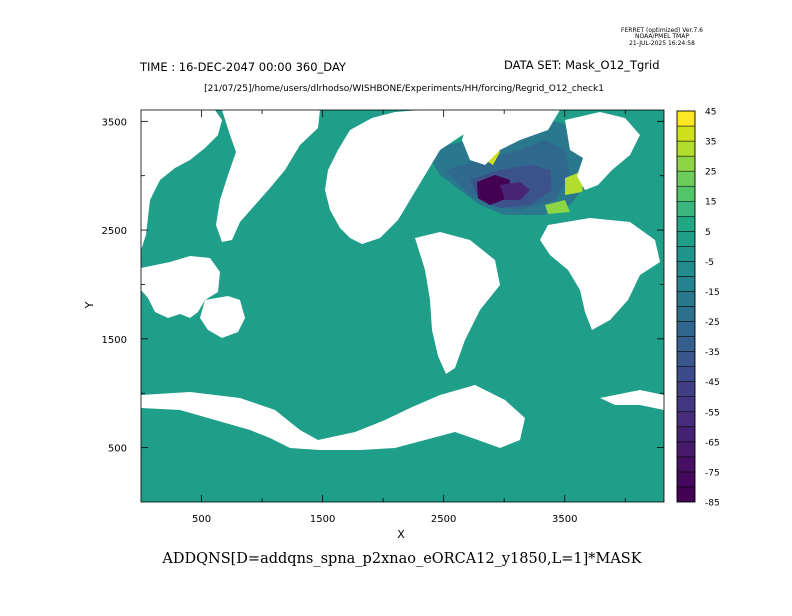  Describe the element at coordinates (443, 519) in the screenshot. I see `x-tick-label: 2500` at that location.